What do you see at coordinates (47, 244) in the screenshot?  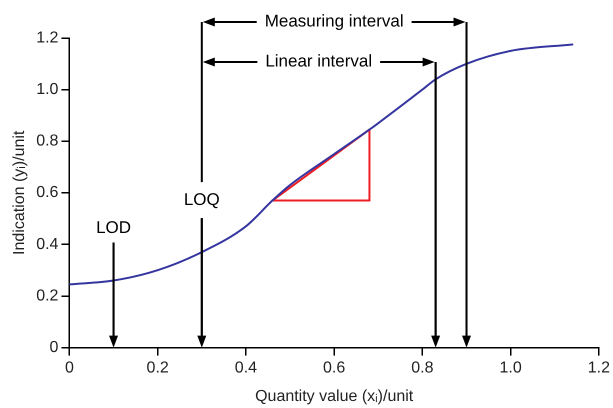 I see `y-tick-label: 0.4` at bounding box center [47, 244].